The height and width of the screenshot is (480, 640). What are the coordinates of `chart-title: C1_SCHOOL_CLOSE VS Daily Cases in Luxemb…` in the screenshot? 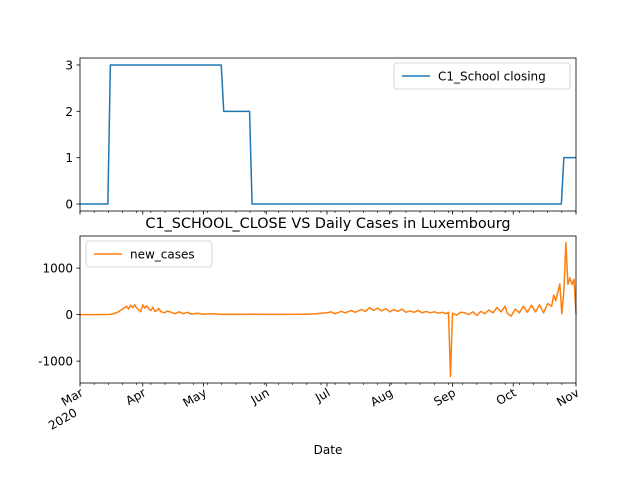 It's located at (327, 224).